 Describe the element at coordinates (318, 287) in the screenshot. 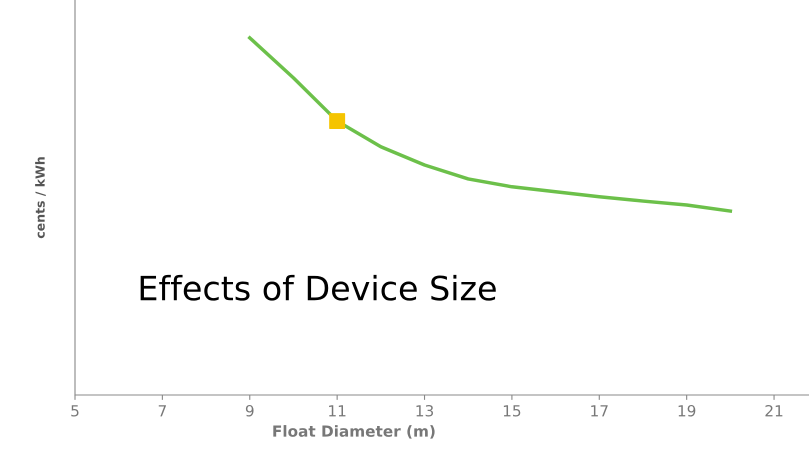

I see `annotation: Effects of Device Size` at that location.